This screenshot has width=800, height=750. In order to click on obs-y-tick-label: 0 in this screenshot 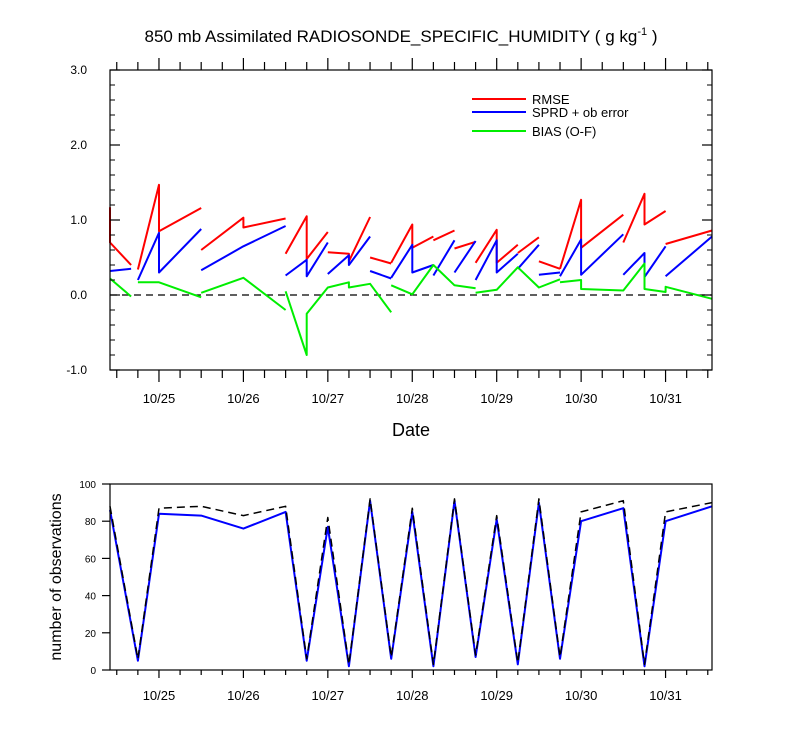, I will do `click(93, 671)`.